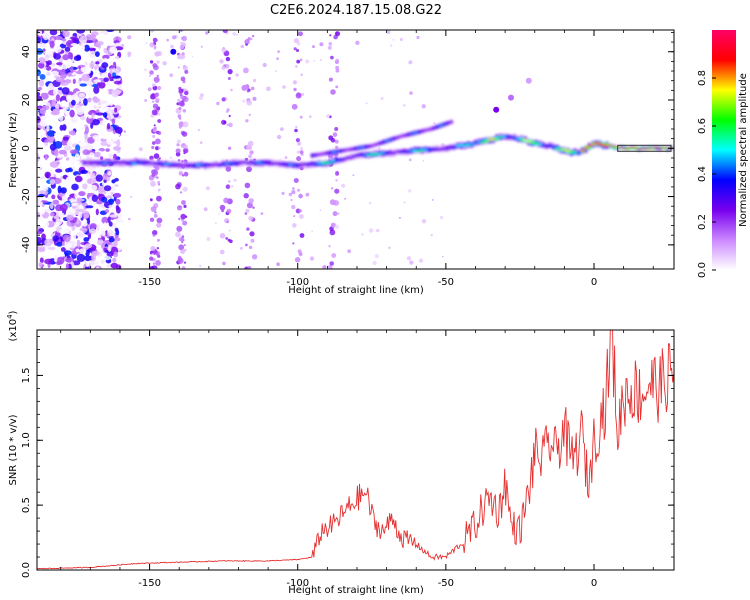 The width and height of the screenshot is (750, 600). Describe the element at coordinates (702, 270) in the screenshot. I see `colorbar-tick-label: 0.0` at that location.